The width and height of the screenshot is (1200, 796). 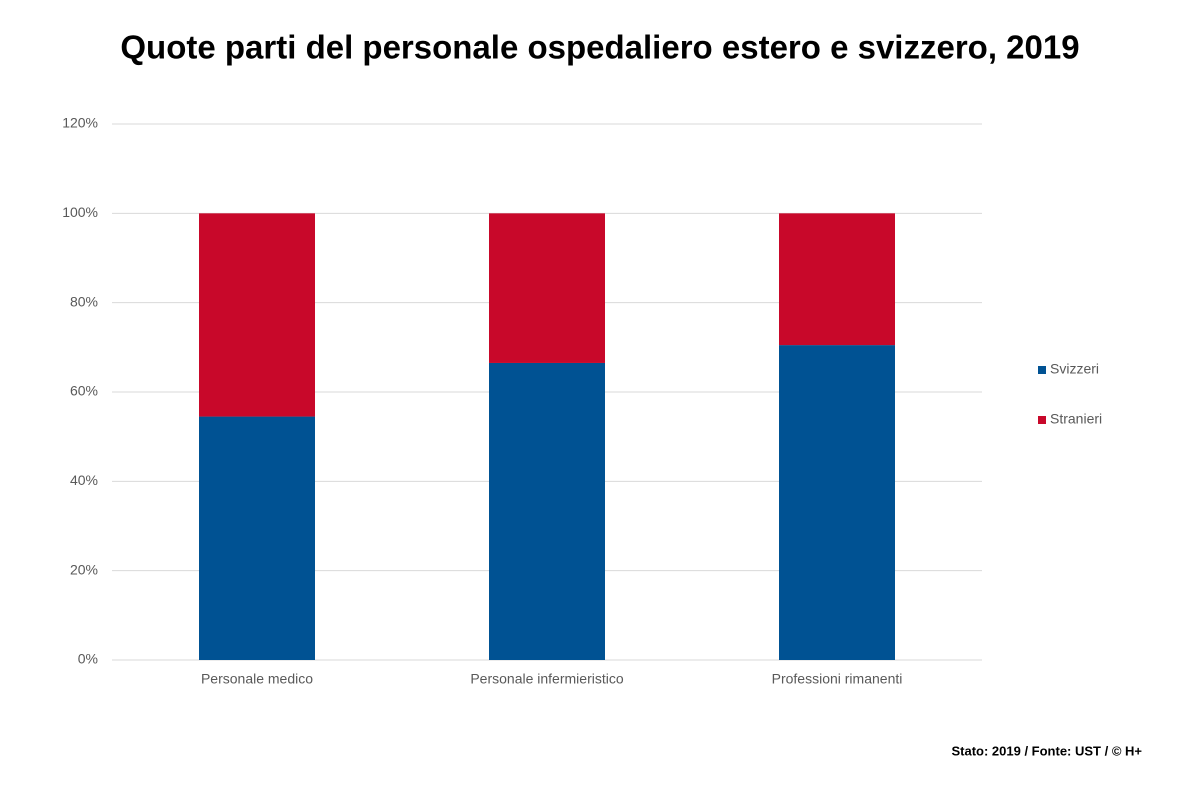 I want to click on y-tick-label: 100%, so click(x=80, y=212).